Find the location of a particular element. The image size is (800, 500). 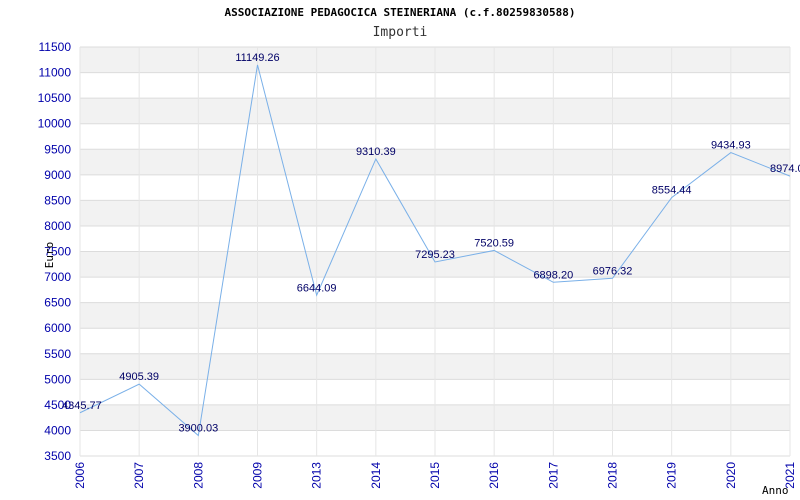

y-tick-label: 4000 is located at coordinates (57, 430).